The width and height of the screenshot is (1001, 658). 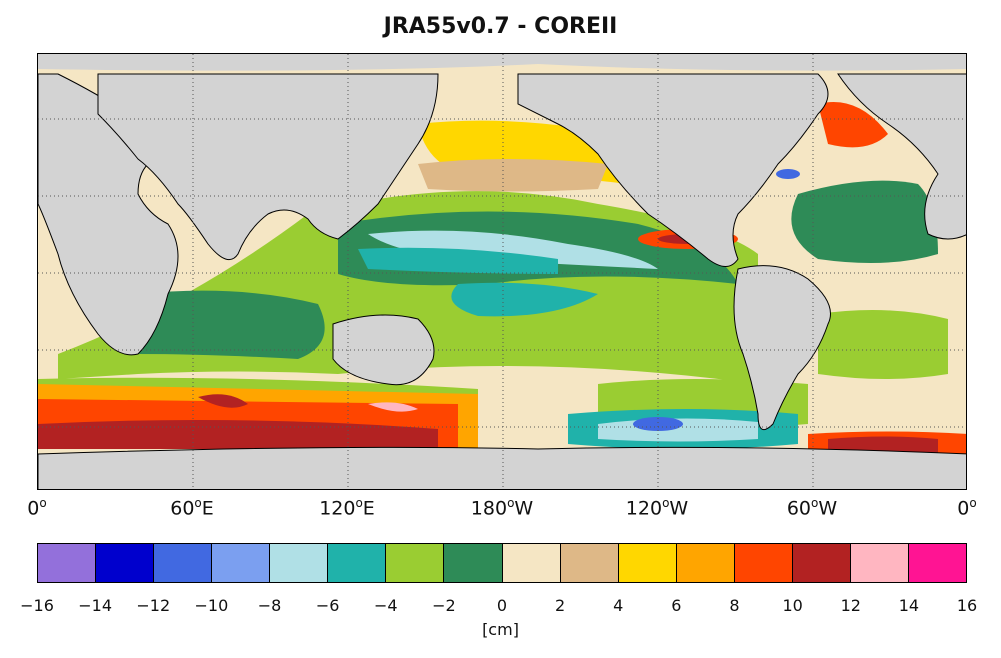 What do you see at coordinates (502, 467) in the screenshot?
I see `antarctica` at bounding box center [502, 467].